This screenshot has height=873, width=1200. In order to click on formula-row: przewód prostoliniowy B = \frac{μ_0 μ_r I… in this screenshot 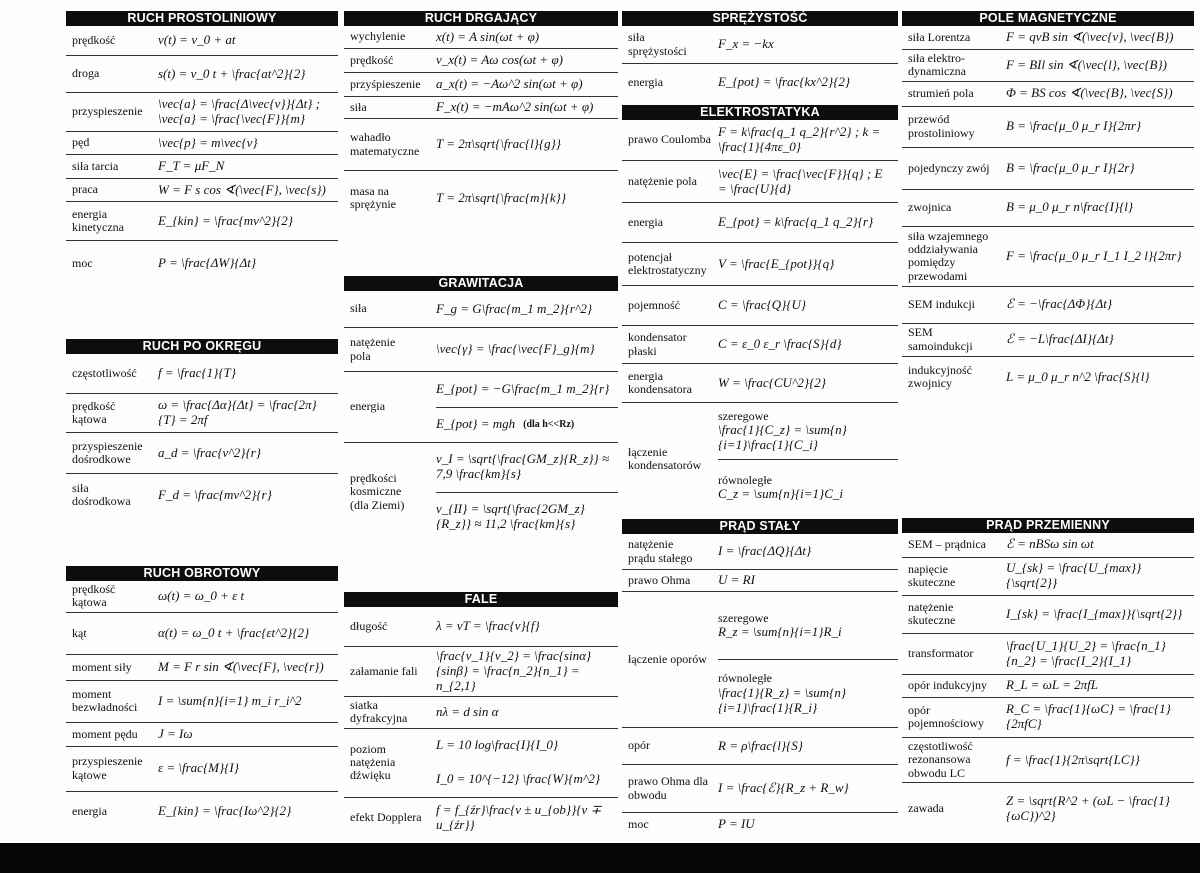, I will do `click(1048, 127)`.